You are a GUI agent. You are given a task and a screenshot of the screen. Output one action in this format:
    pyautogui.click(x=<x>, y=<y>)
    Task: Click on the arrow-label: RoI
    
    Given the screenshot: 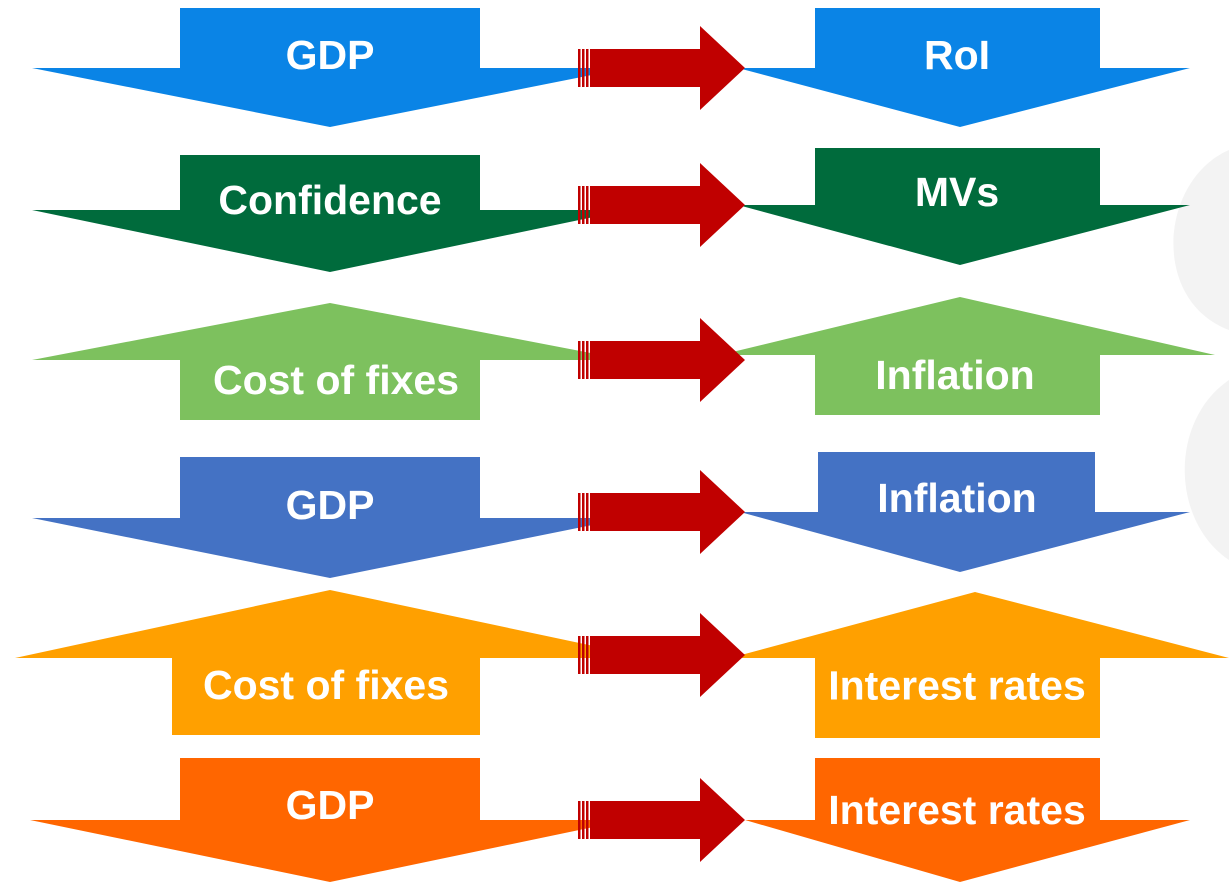 What is the action you would take?
    pyautogui.click(x=957, y=55)
    